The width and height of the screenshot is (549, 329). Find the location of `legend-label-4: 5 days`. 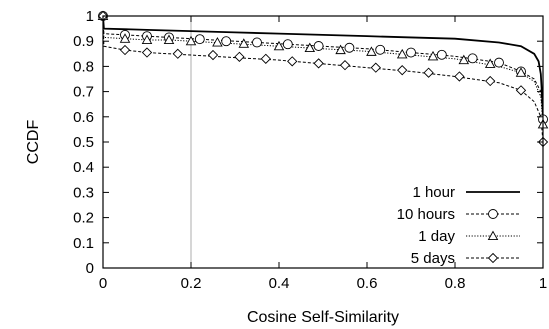

legend-label-4: 5 days is located at coordinates (433, 258).